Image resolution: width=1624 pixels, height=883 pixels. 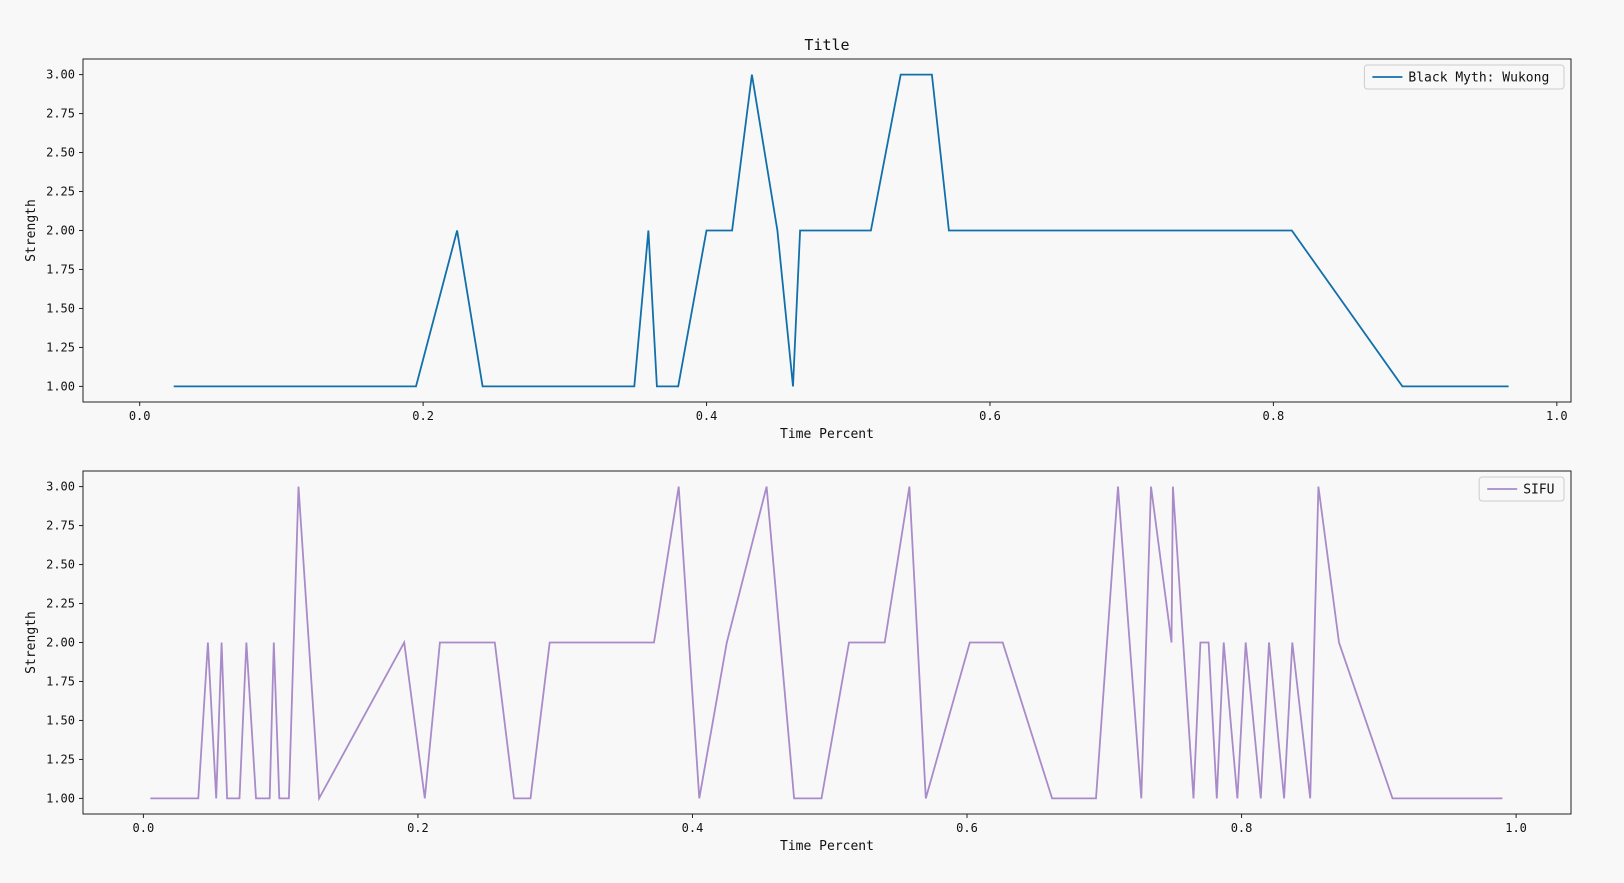 I want to click on chart1-ytick-label: 2.00, so click(x=60, y=643).